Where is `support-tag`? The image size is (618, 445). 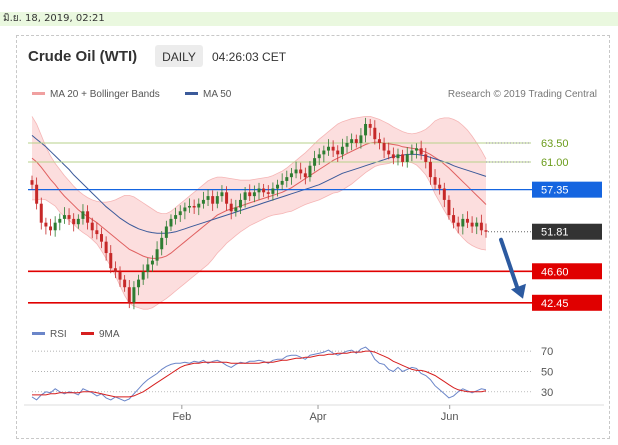 support-tag is located at coordinates (567, 271).